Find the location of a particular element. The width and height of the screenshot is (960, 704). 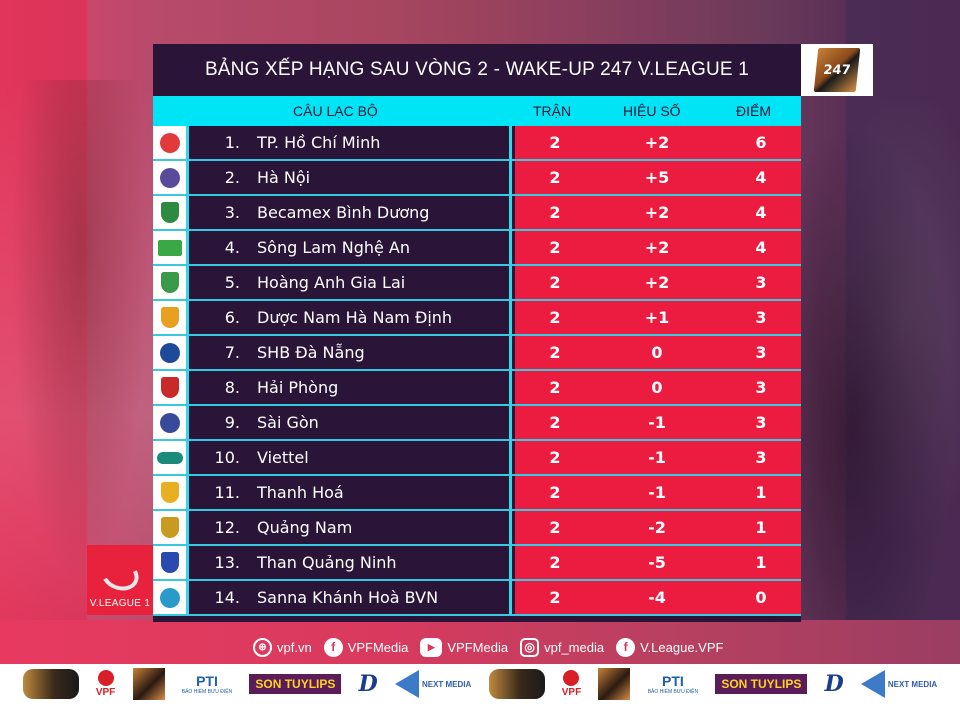

sponsor-son-tuylips: SON TUYLIPS is located at coordinates (295, 684).